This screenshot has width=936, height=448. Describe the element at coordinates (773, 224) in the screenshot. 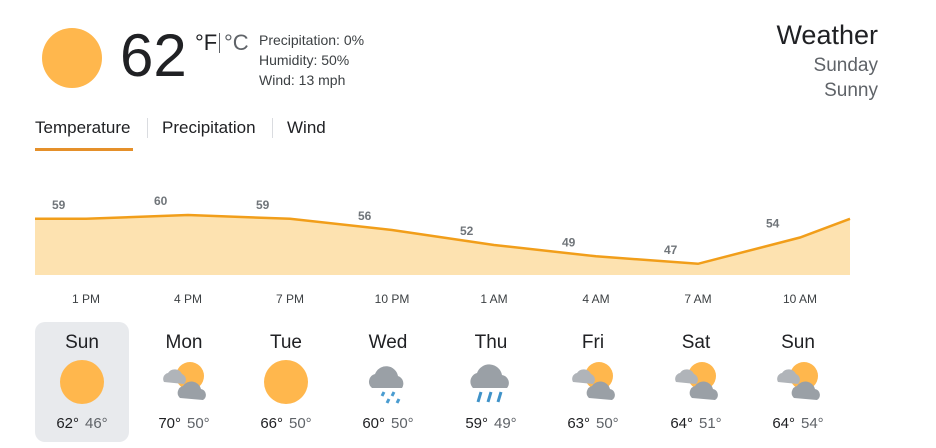

I see `chart-data-label: 54` at that location.